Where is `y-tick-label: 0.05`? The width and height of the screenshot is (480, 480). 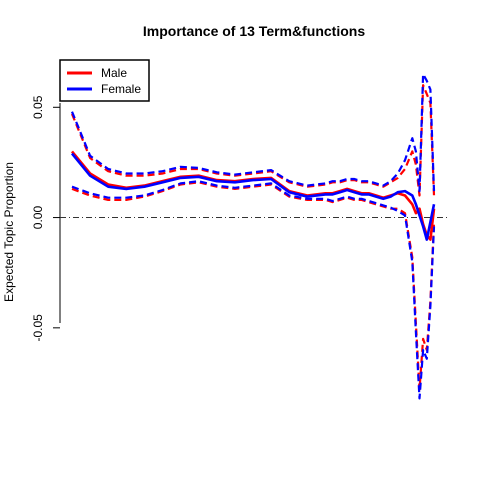 y-tick-label: 0.05 is located at coordinates (38, 107).